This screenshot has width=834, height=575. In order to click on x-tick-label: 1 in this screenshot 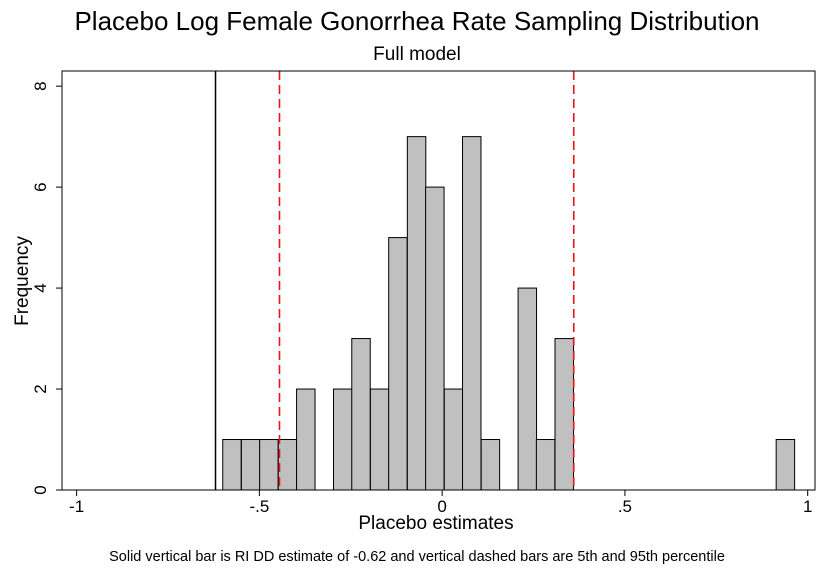, I will do `click(807, 506)`.